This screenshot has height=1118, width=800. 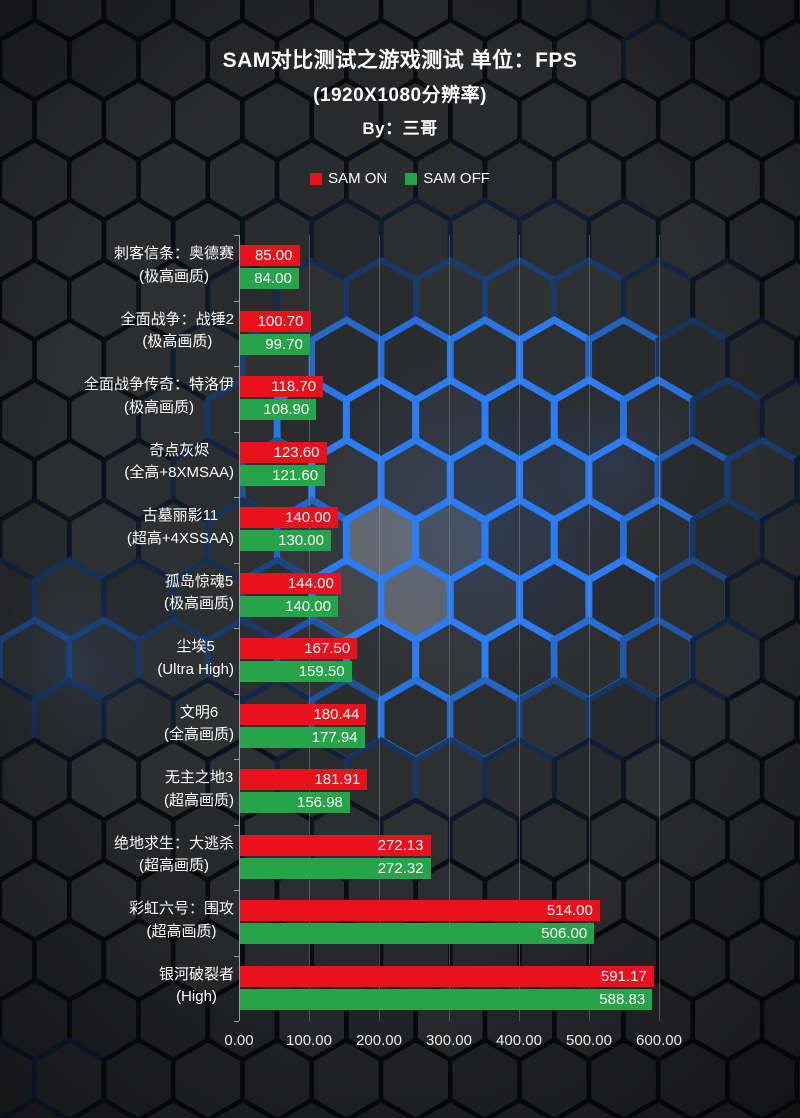 I want to click on category-name: 银河破裂者, so click(x=196, y=974).